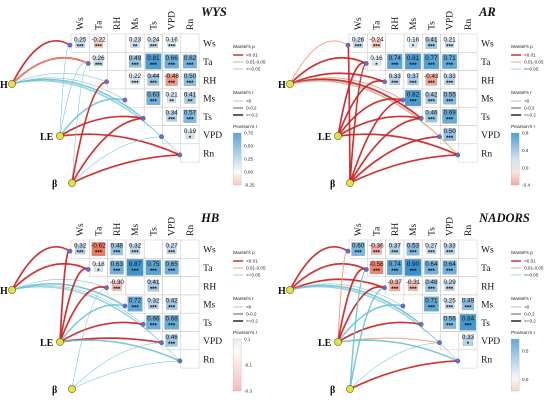 This screenshot has width=550, height=410. Describe the element at coordinates (431, 94) in the screenshot. I see `cell-value: 0.42` at that location.